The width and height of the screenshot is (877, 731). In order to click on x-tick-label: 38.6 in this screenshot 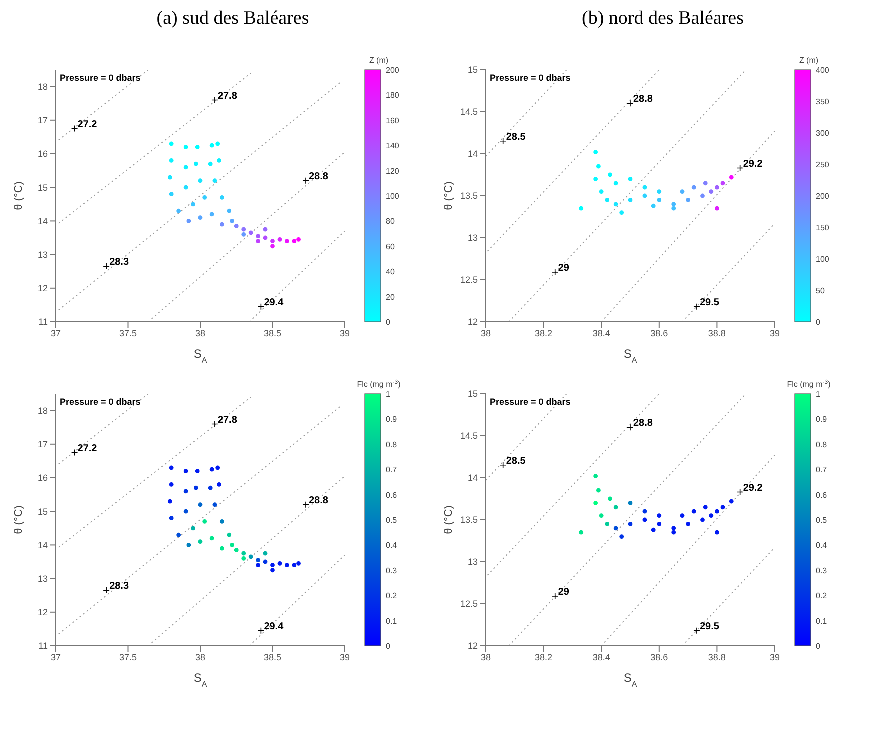, I will do `click(659, 333)`.